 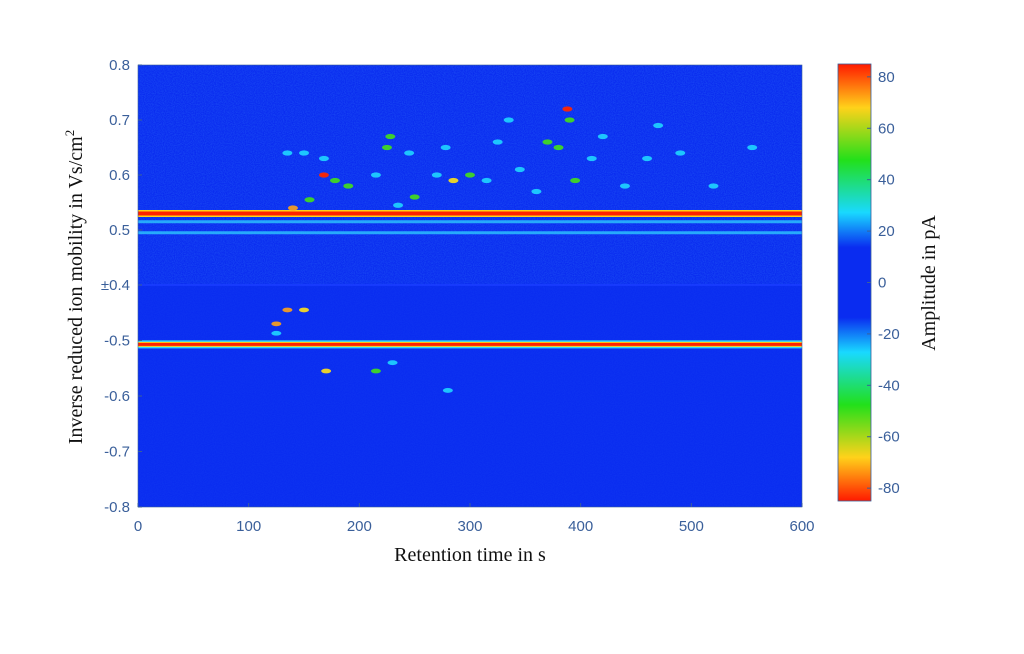 I want to click on y-tick-label: ±0.4, so click(x=115, y=285).